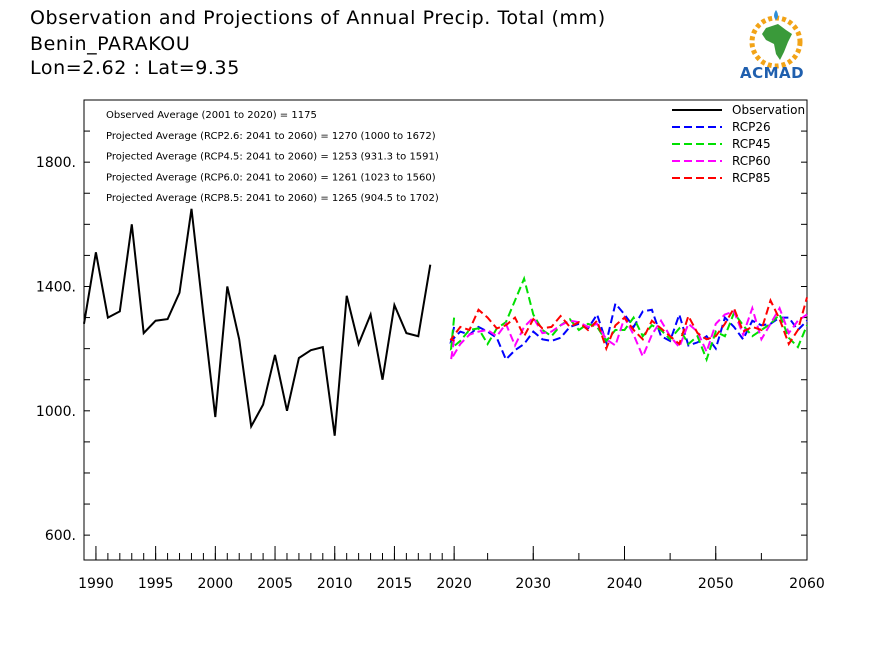  I want to click on annotation-text: Observed Average (2001 to 2020) = 1175, so click(211, 115).